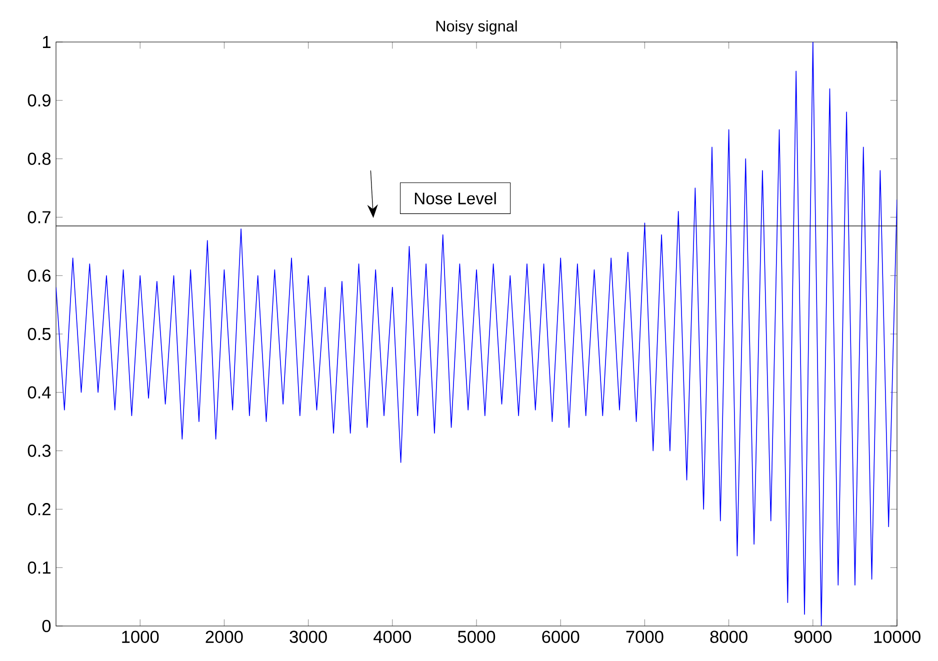 The width and height of the screenshot is (938, 661). I want to click on x-tick-label: 10000, so click(897, 636).